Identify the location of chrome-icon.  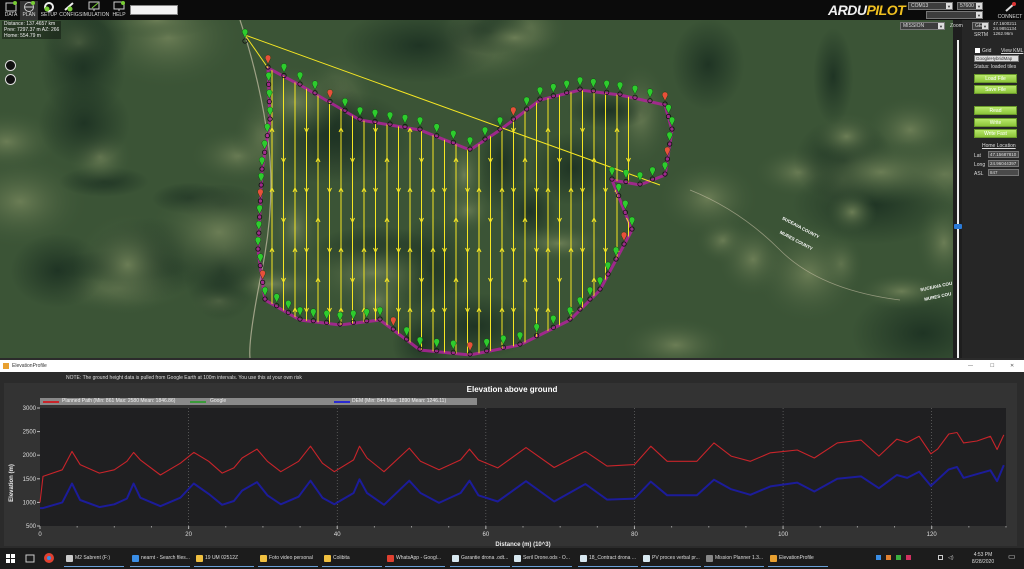
(49, 558).